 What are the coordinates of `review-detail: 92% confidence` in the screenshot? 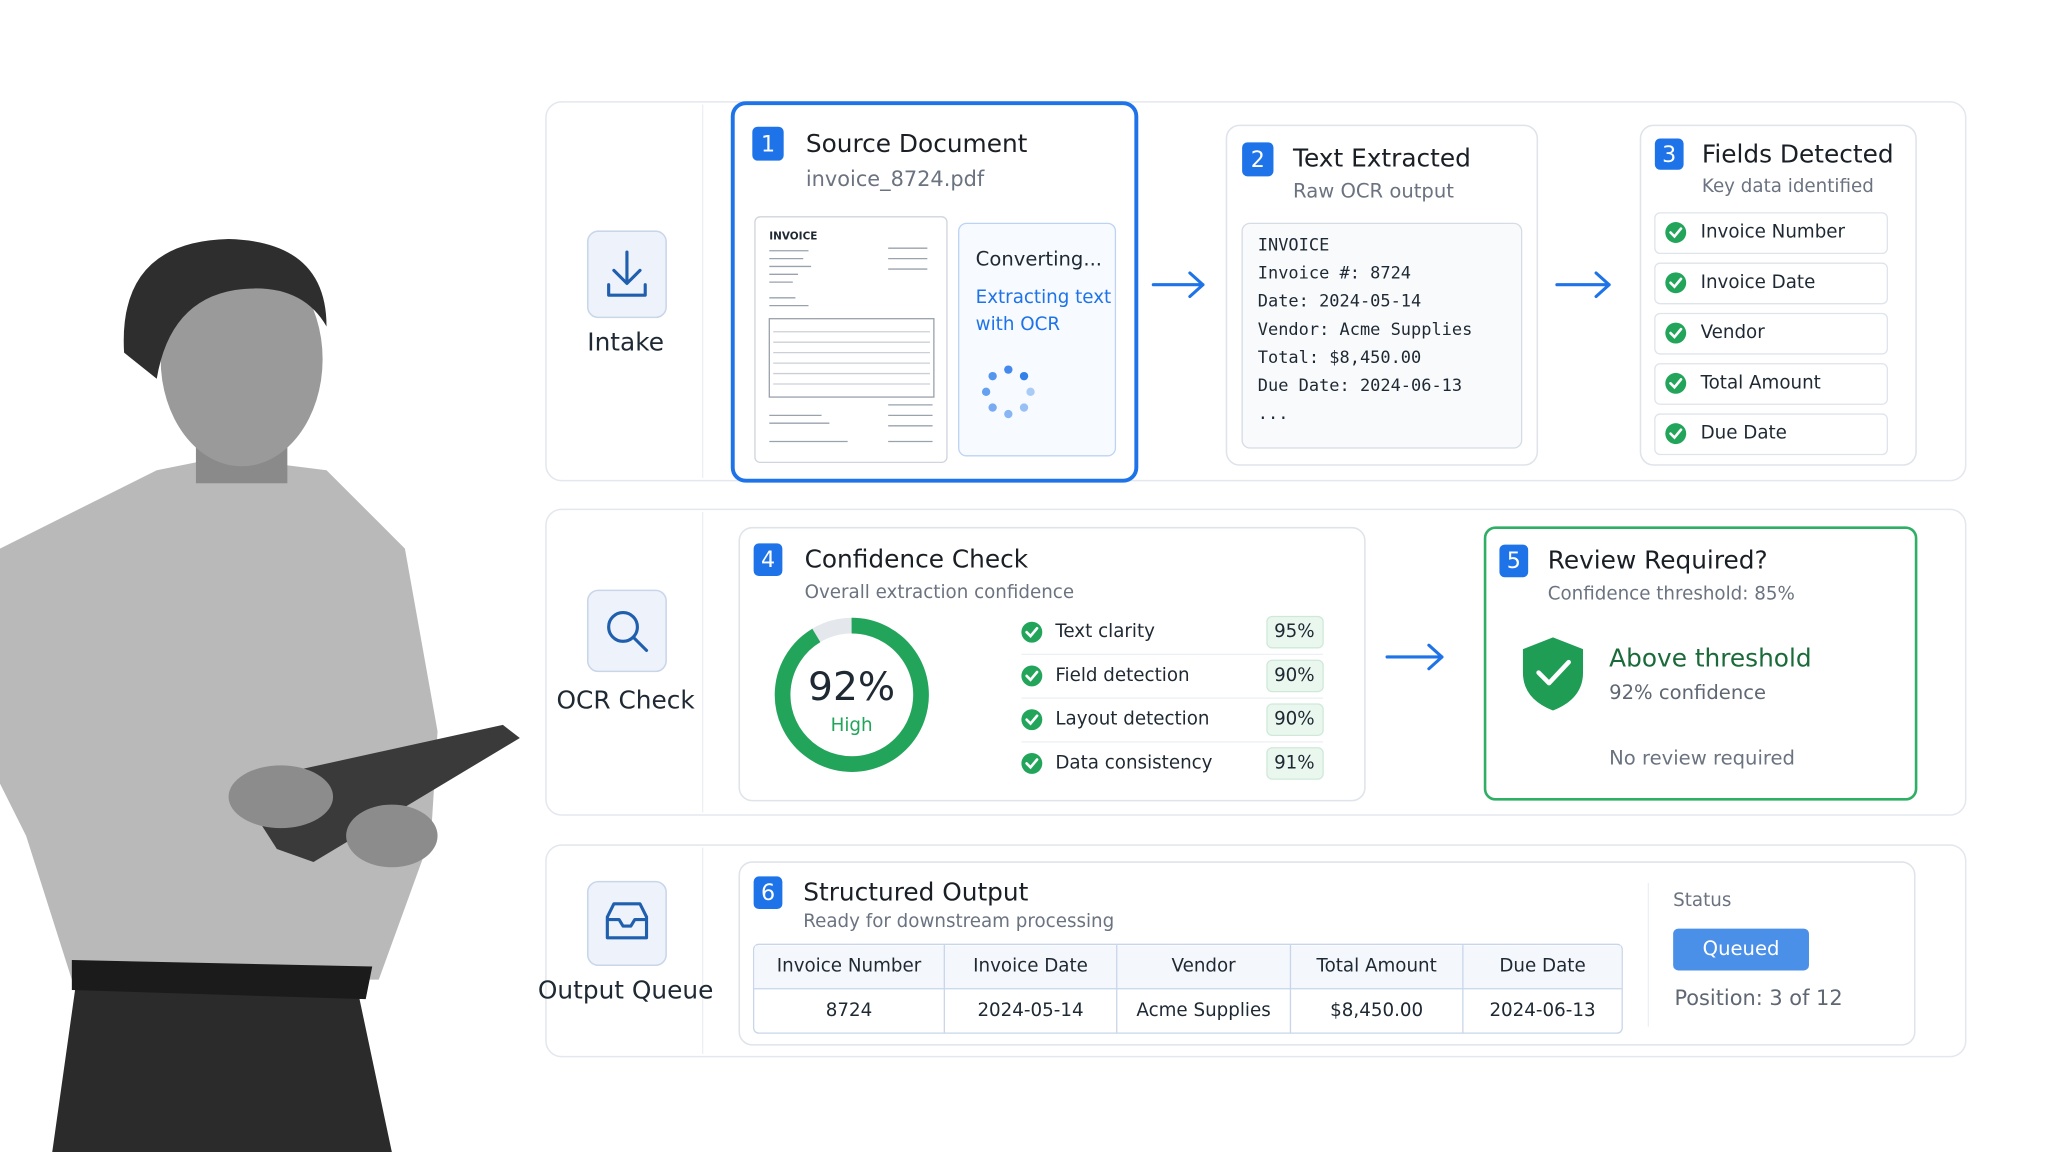 It's located at (1687, 692).